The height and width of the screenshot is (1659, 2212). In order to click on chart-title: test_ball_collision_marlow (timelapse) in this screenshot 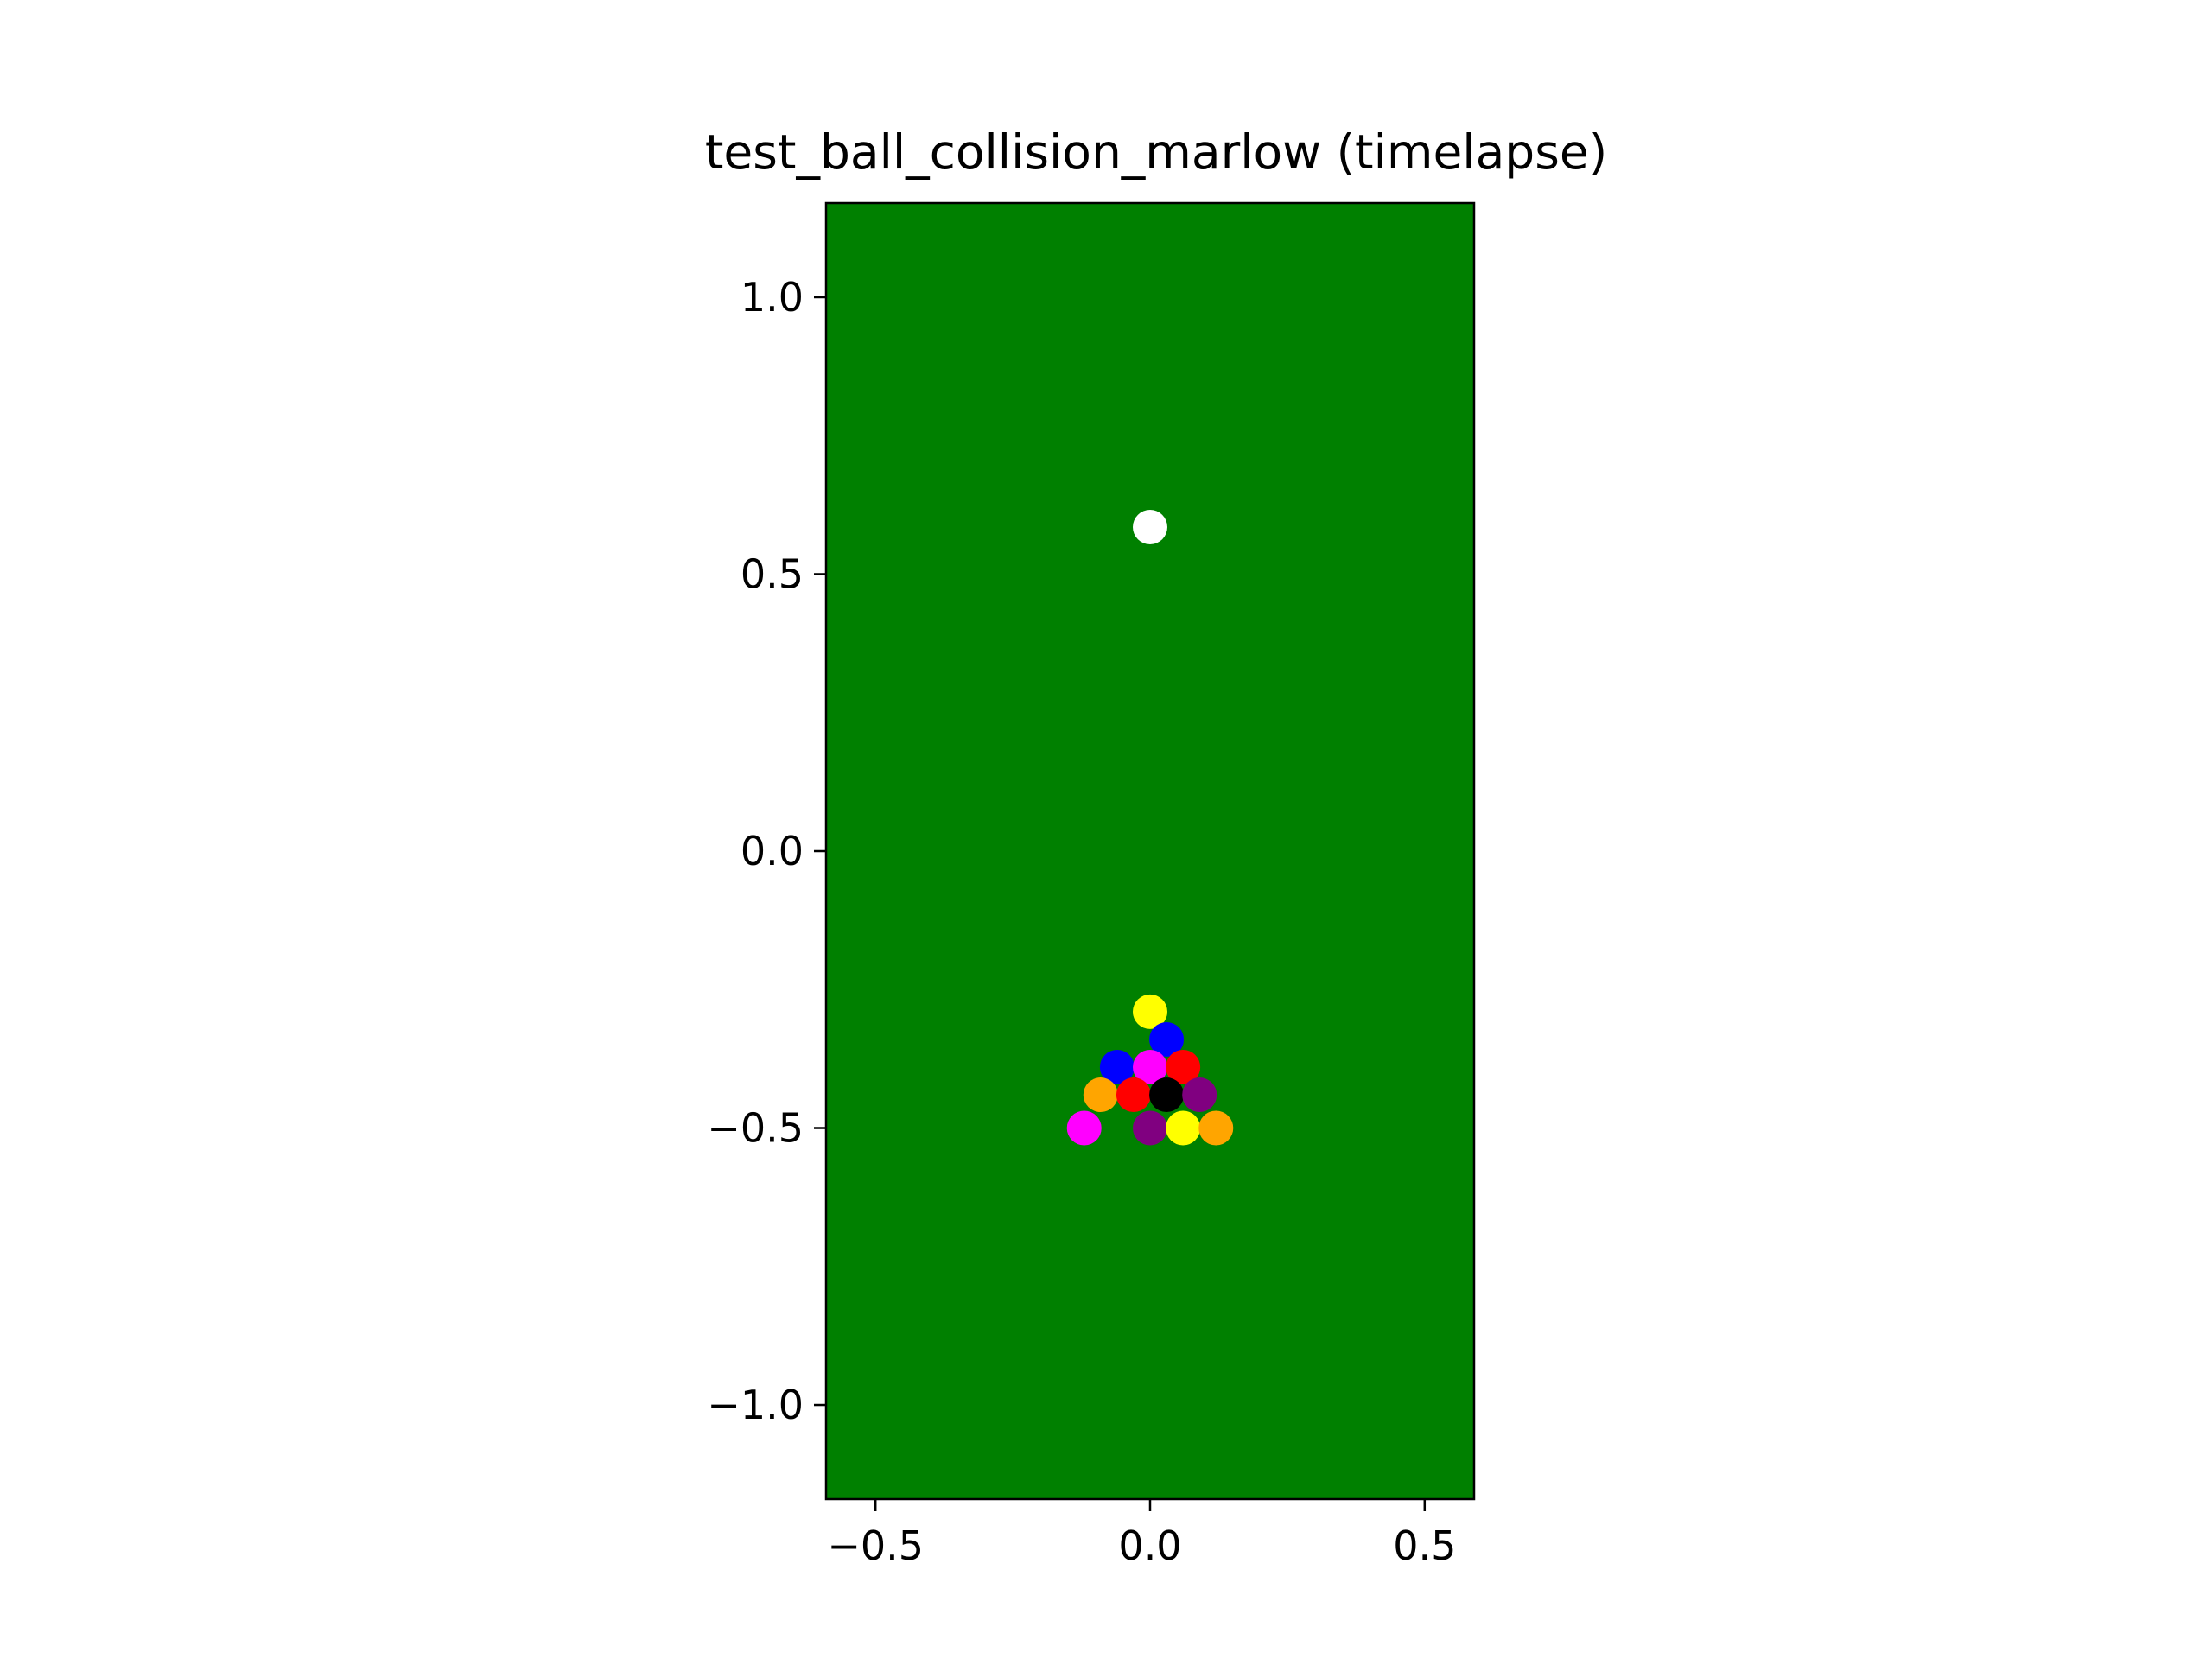, I will do `click(1156, 152)`.